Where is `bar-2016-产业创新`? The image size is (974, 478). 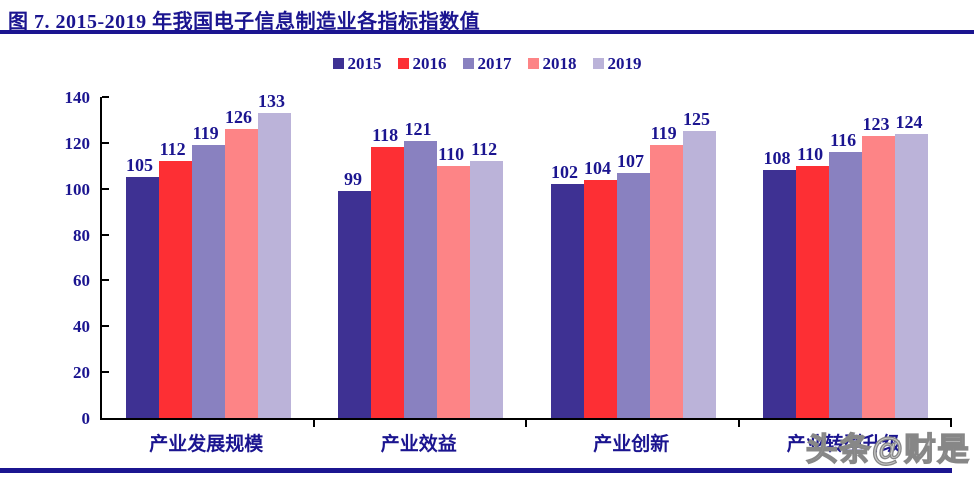
bar-2016-产业创新 is located at coordinates (600, 298).